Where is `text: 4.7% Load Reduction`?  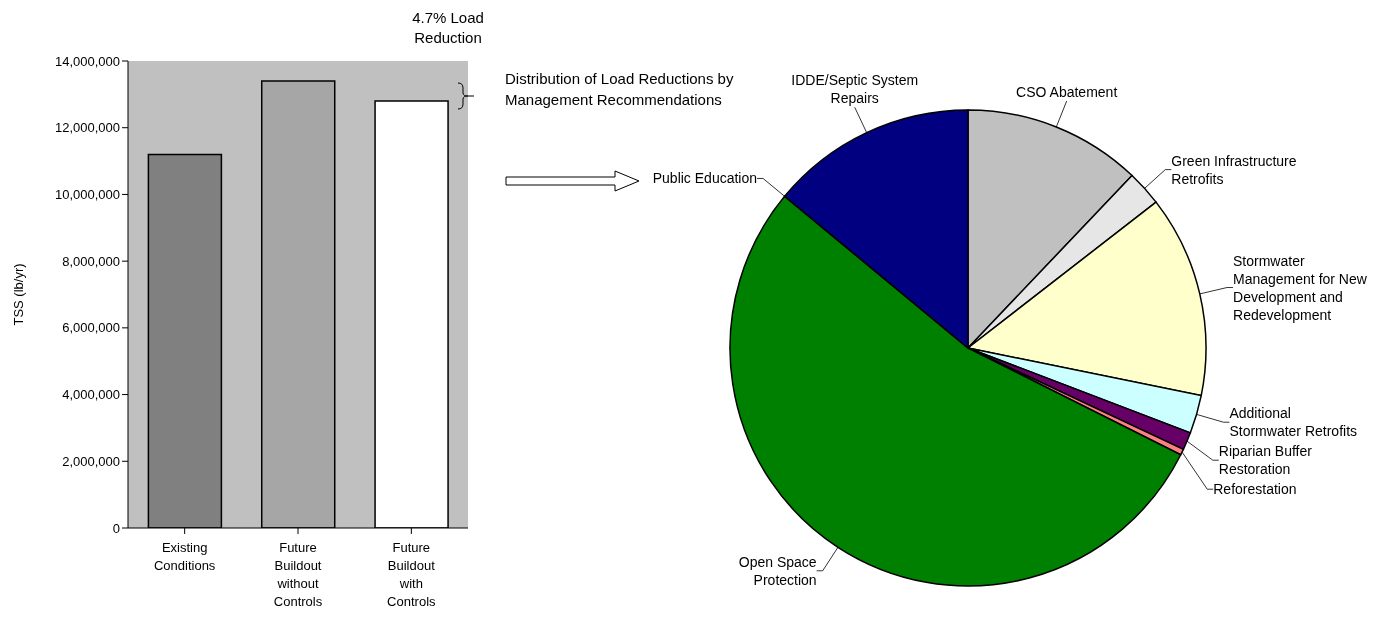
text: 4.7% Load Reduction is located at coordinates (448, 28).